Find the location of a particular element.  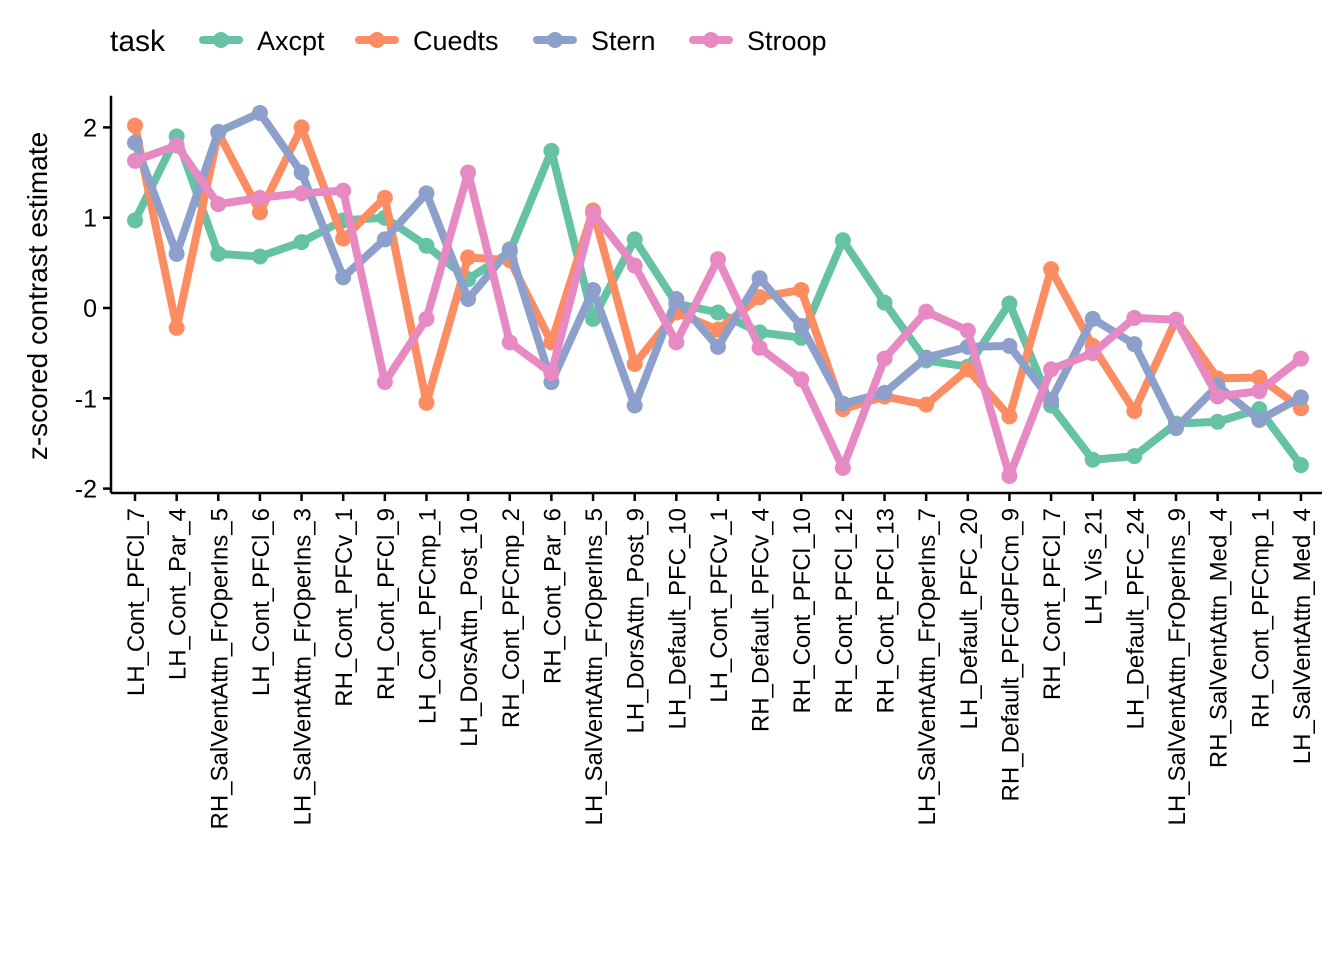

x-tick-label: LH_Cont_Par_4 is located at coordinates (178, 594).